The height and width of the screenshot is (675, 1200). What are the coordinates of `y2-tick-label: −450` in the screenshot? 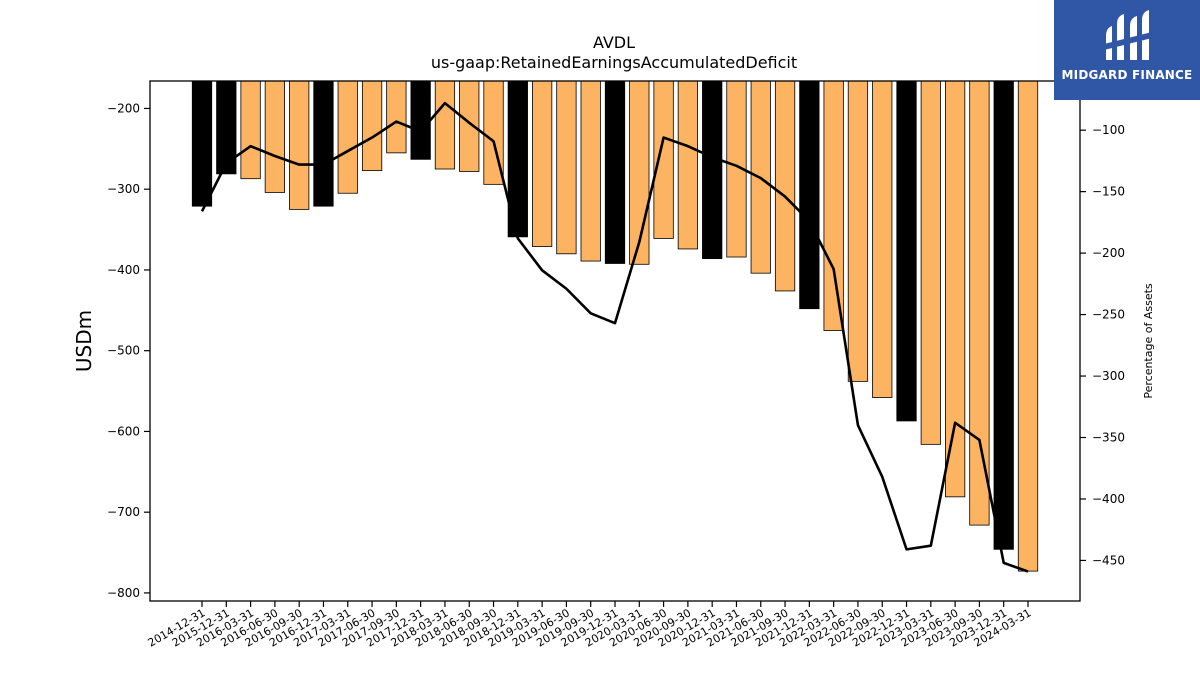 It's located at (1108, 560).